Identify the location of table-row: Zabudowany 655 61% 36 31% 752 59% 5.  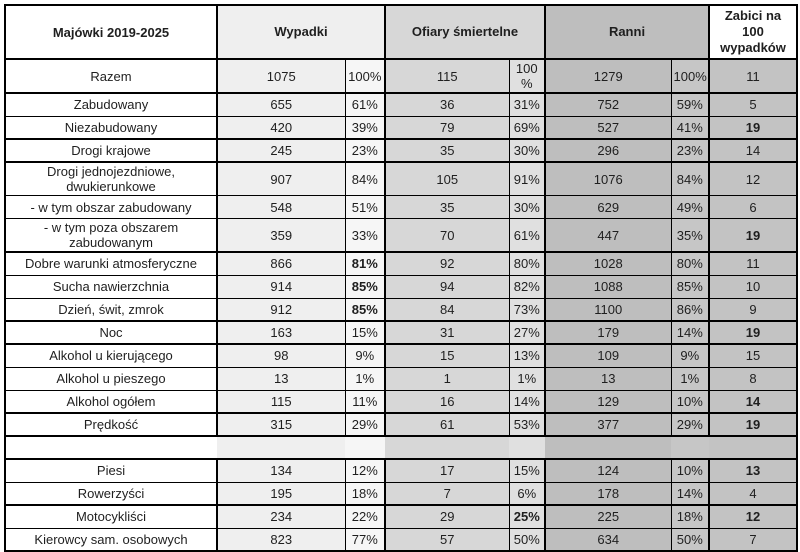
(401, 105).